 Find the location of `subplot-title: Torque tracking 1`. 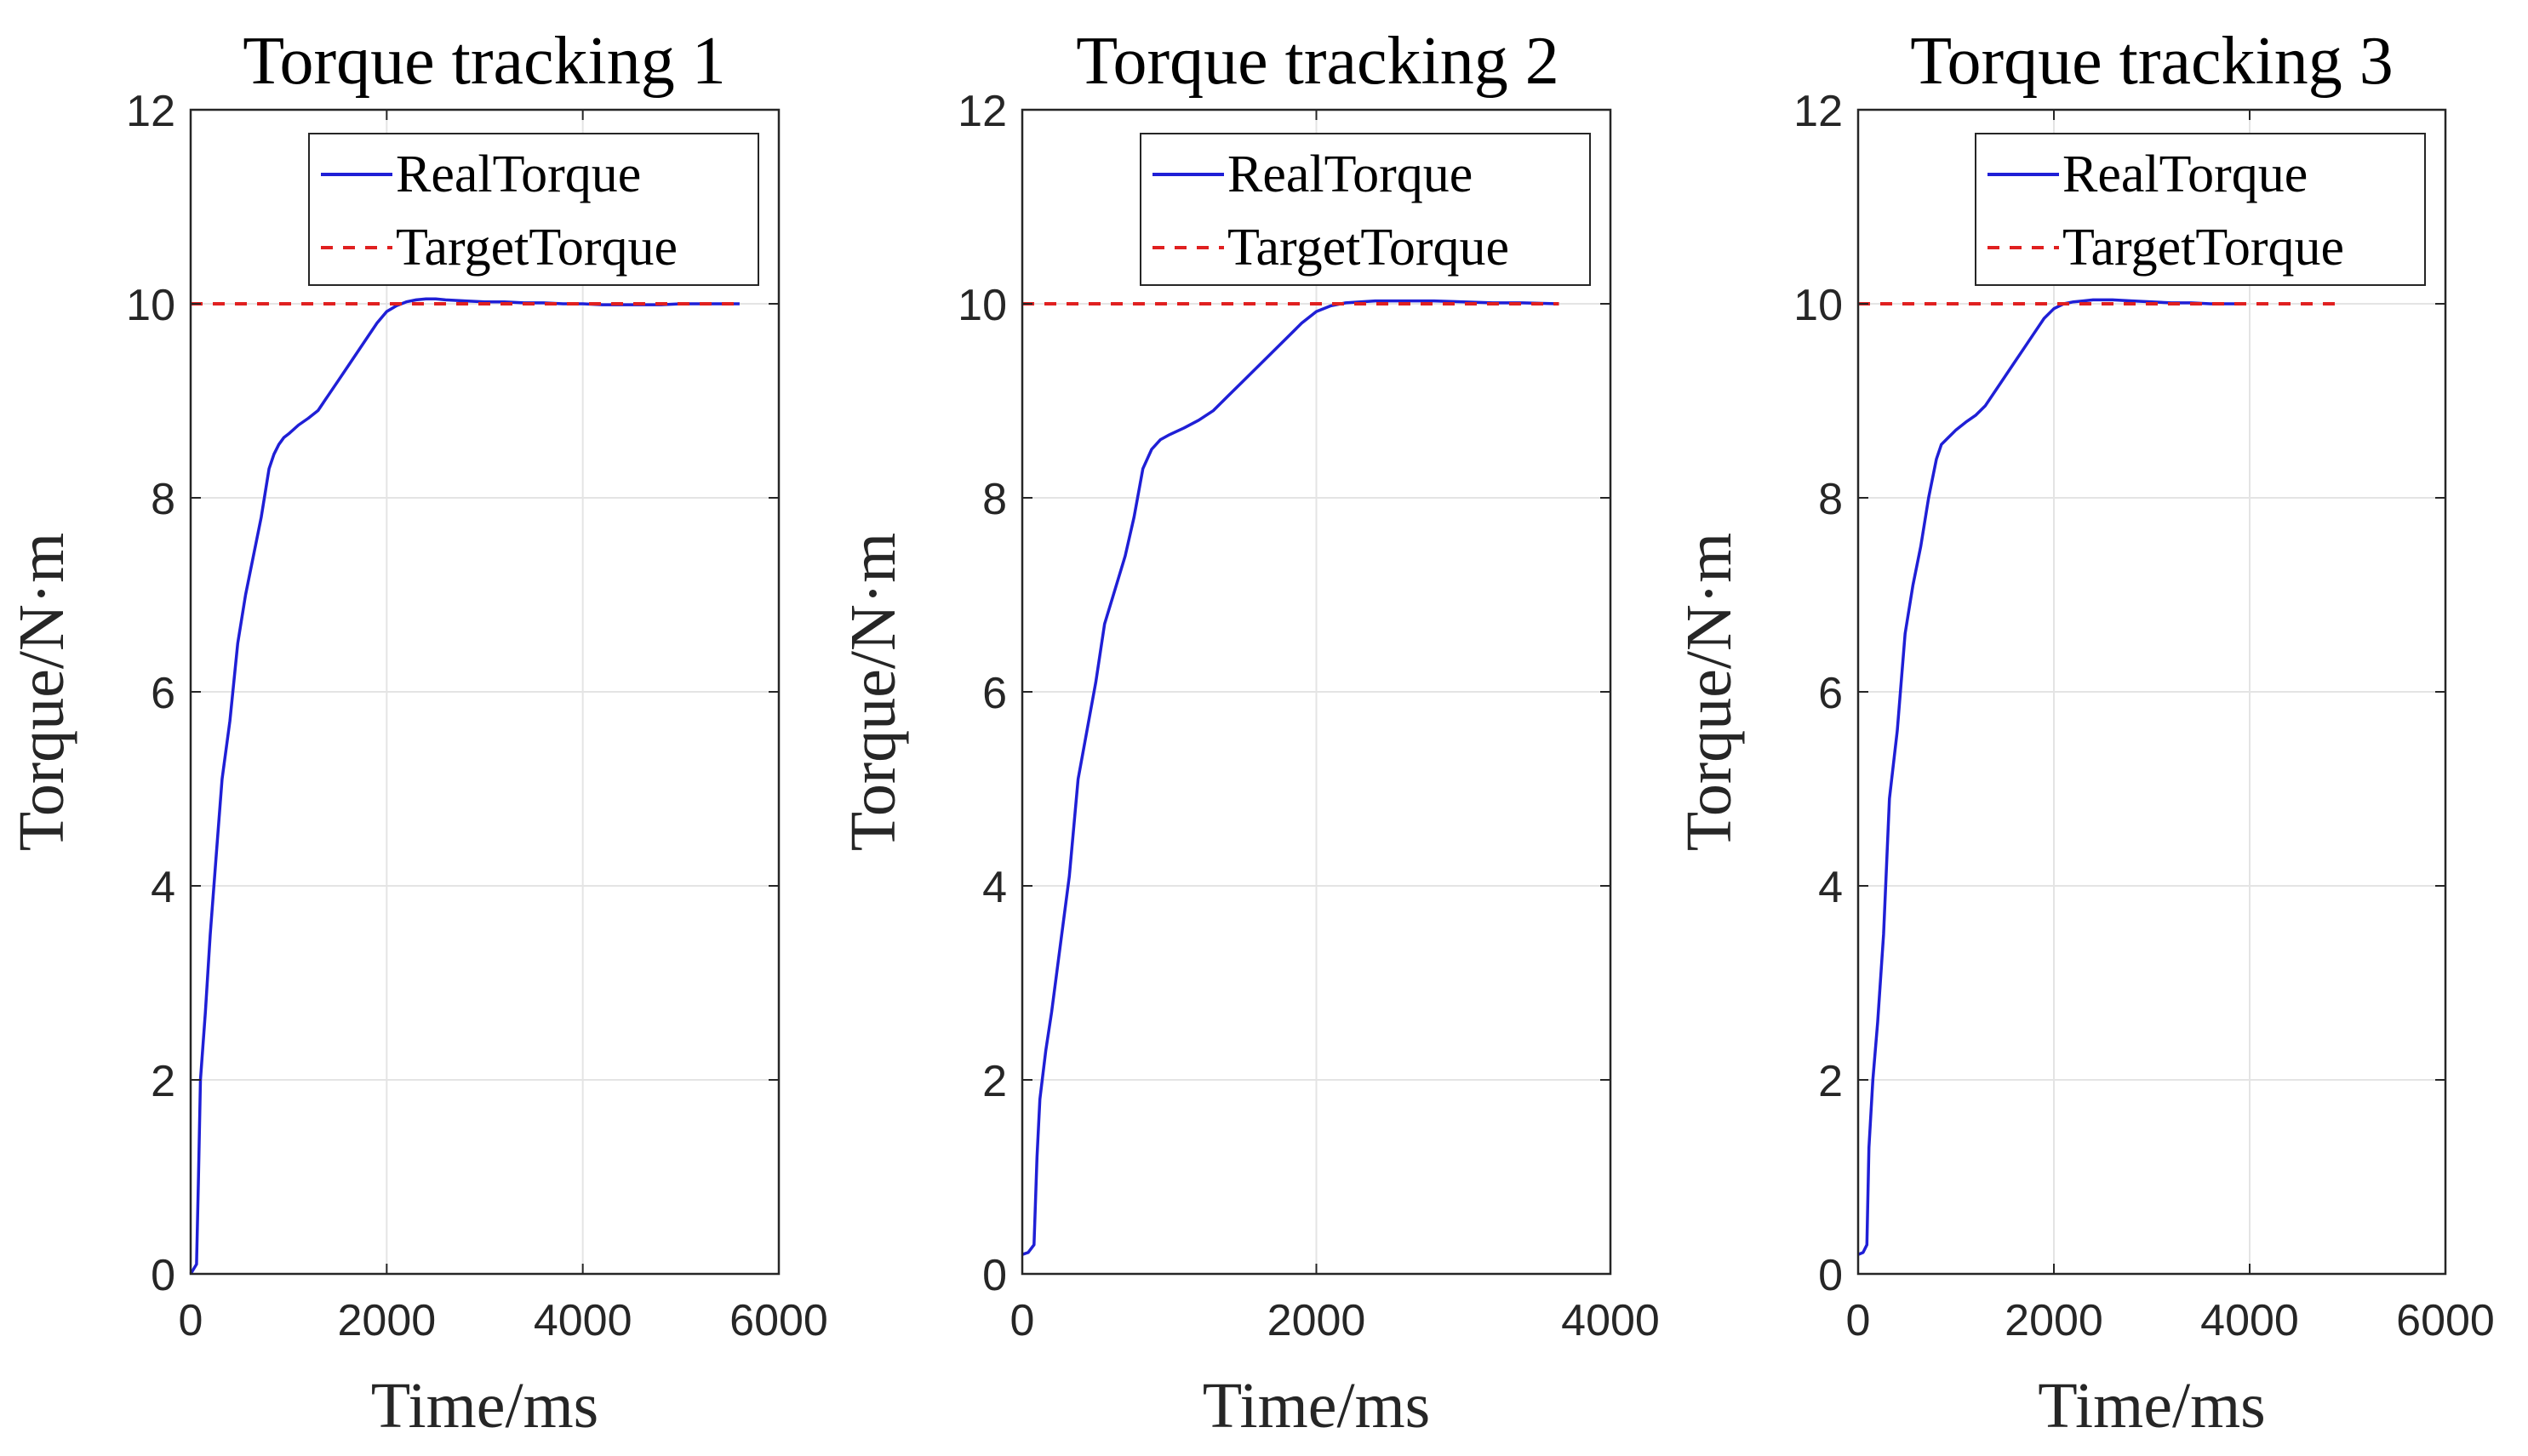

subplot-title: Torque tracking 1 is located at coordinates (484, 62).